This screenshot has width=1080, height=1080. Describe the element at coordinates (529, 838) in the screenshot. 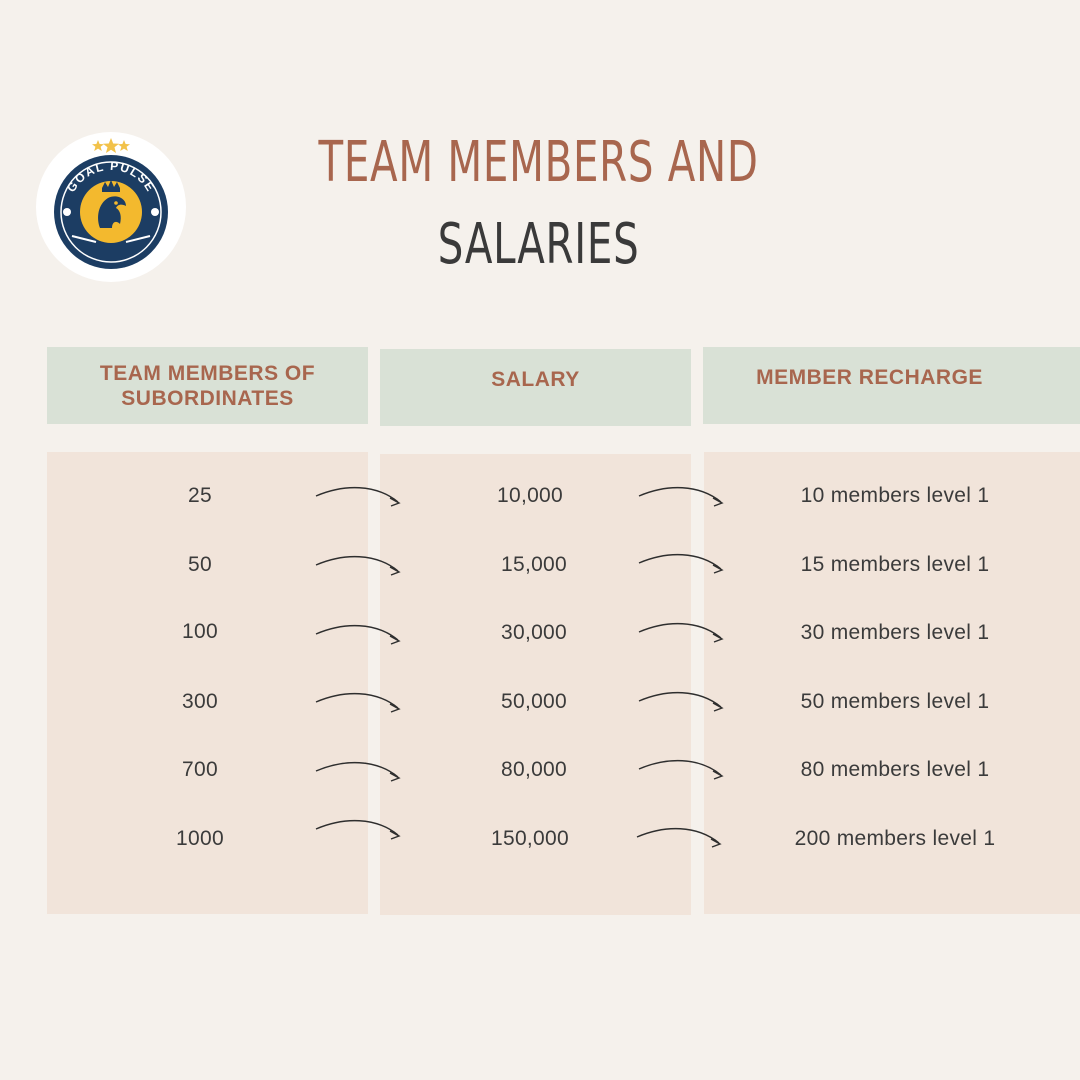

I see `table-row-salary: 150,000` at that location.